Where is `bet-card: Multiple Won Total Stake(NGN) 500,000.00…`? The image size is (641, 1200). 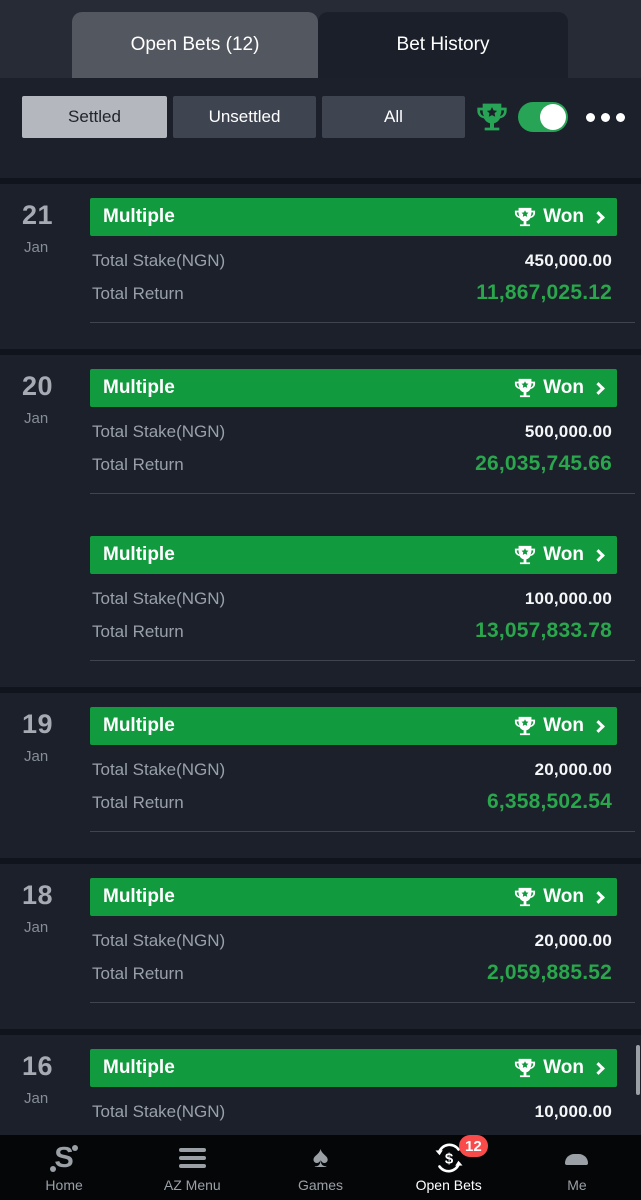
bet-card: Multiple Won Total Stake(NGN) 500,000.00… is located at coordinates (320, 431).